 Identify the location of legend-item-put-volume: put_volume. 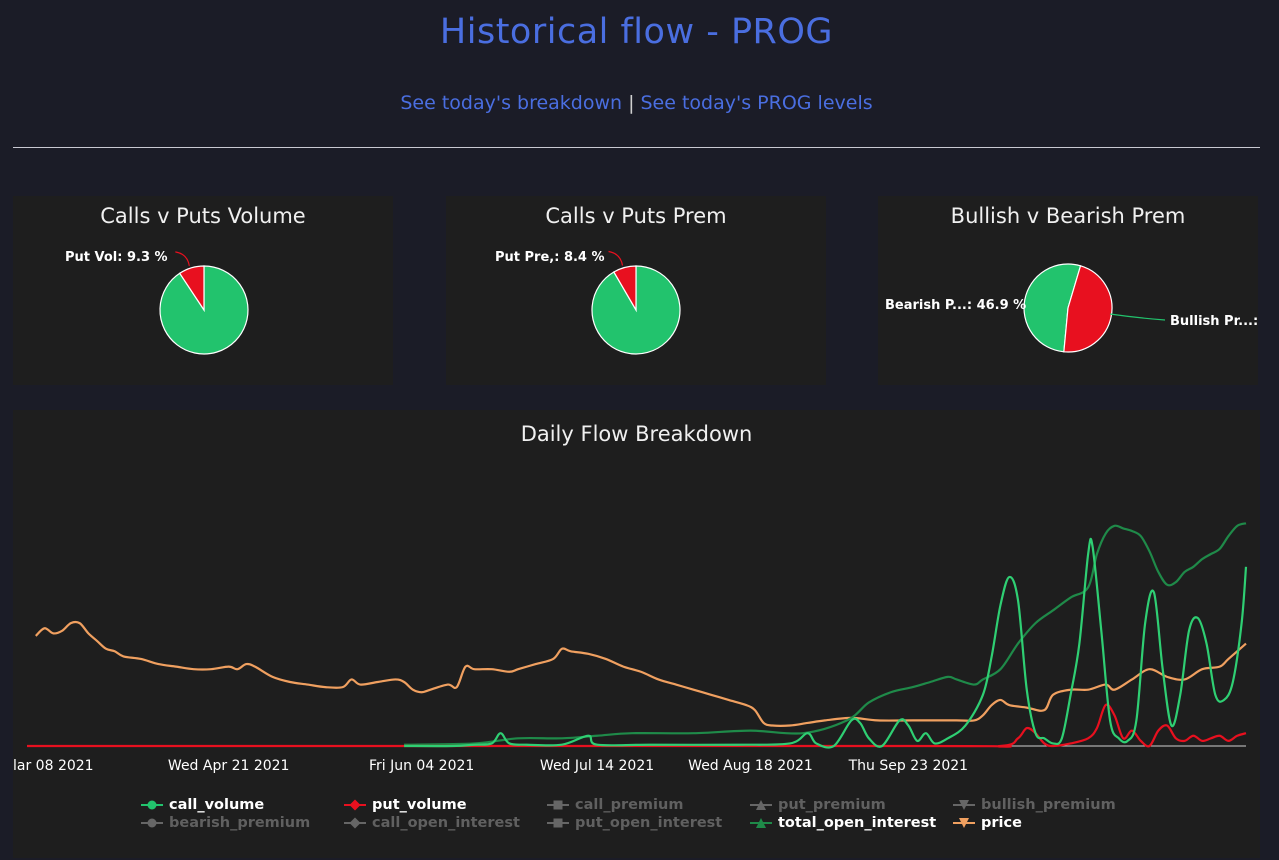
(445, 805).